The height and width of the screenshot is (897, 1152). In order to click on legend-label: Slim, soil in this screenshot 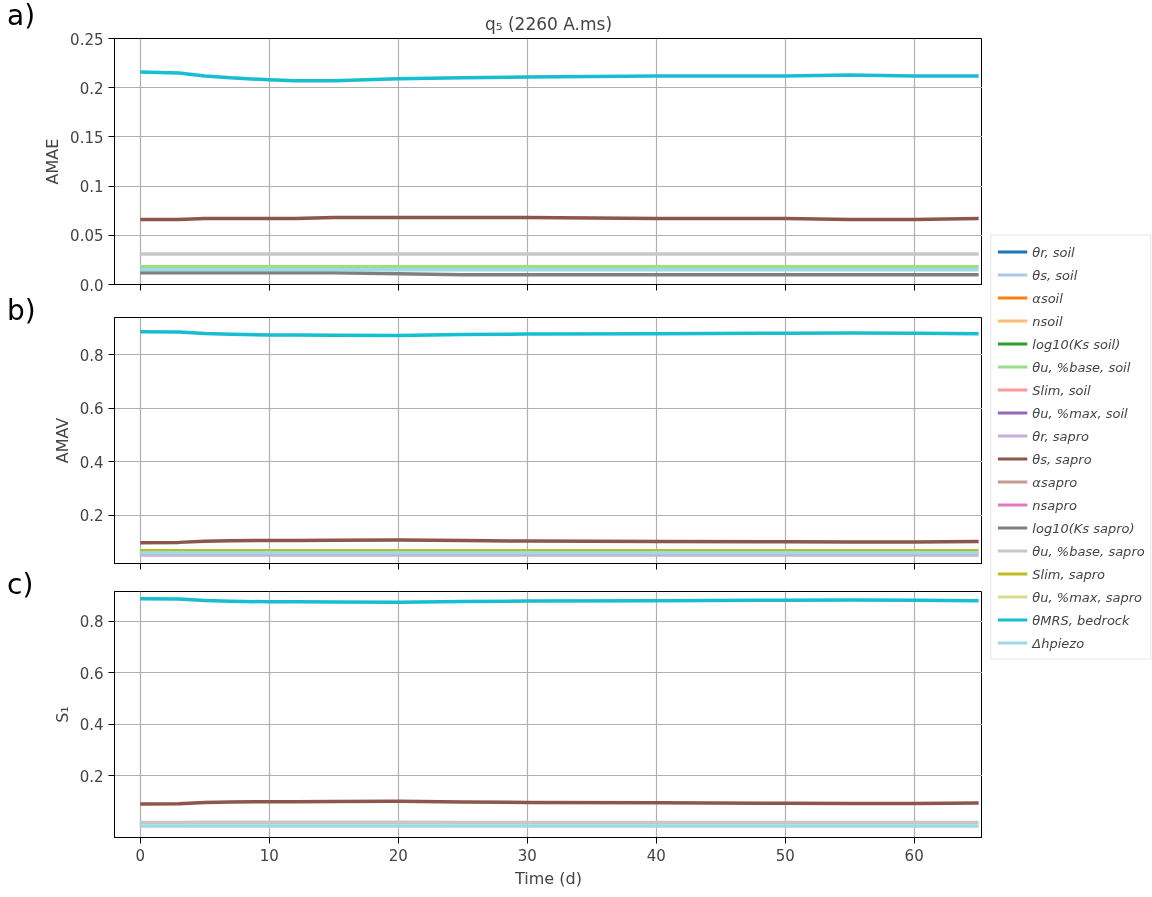, I will do `click(1061, 390)`.